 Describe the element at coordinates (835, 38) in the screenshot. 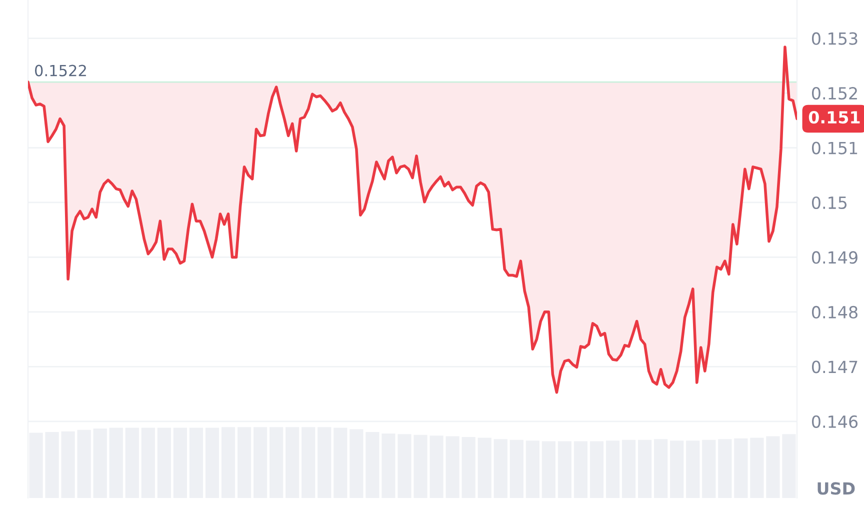

I see `y-tick-label: 0.153` at that location.